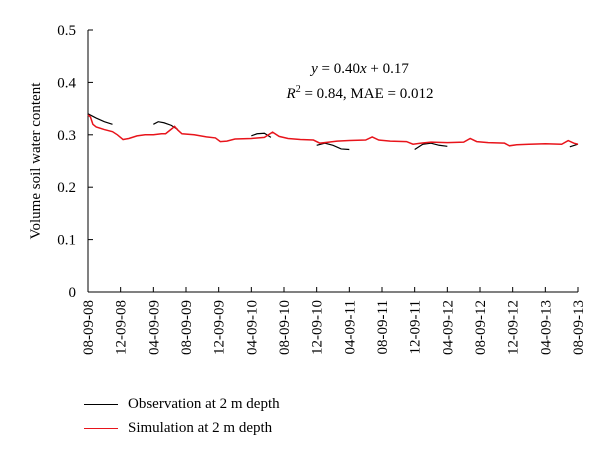  Describe the element at coordinates (546, 327) in the screenshot. I see `x-tick-label: 04-09-13` at that location.